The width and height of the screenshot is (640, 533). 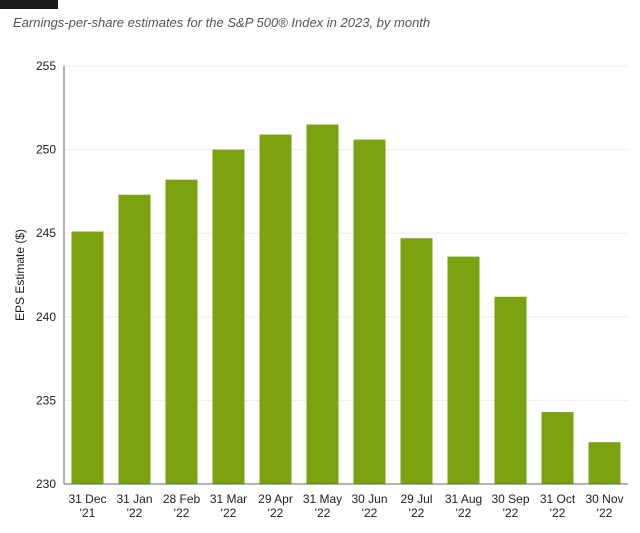 I want to click on x-tick-label: 28 Feb '22, so click(x=182, y=506).